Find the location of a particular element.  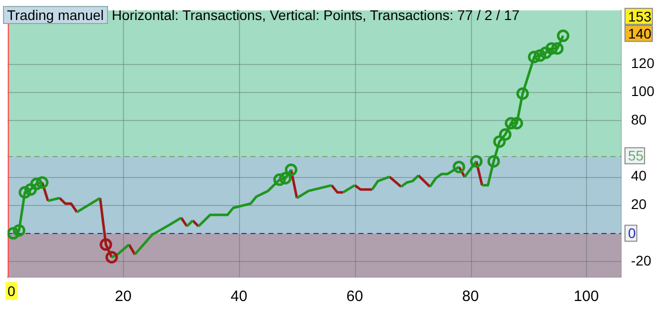

y-tick-label: 100 is located at coordinates (643, 91).